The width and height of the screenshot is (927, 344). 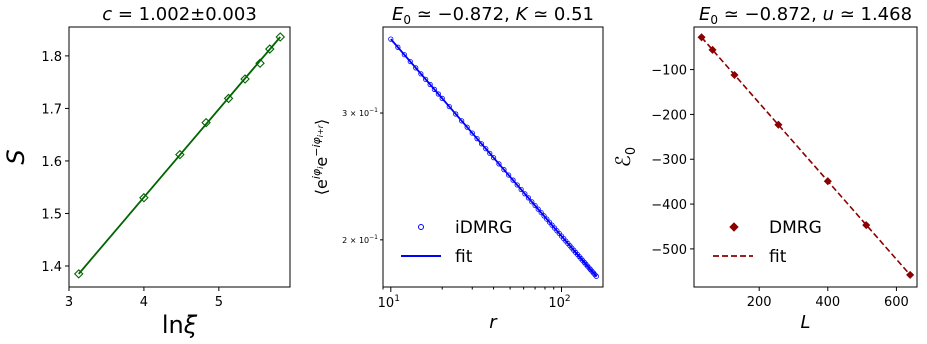 I want to click on y-tick-label: −500, so click(x=669, y=250).